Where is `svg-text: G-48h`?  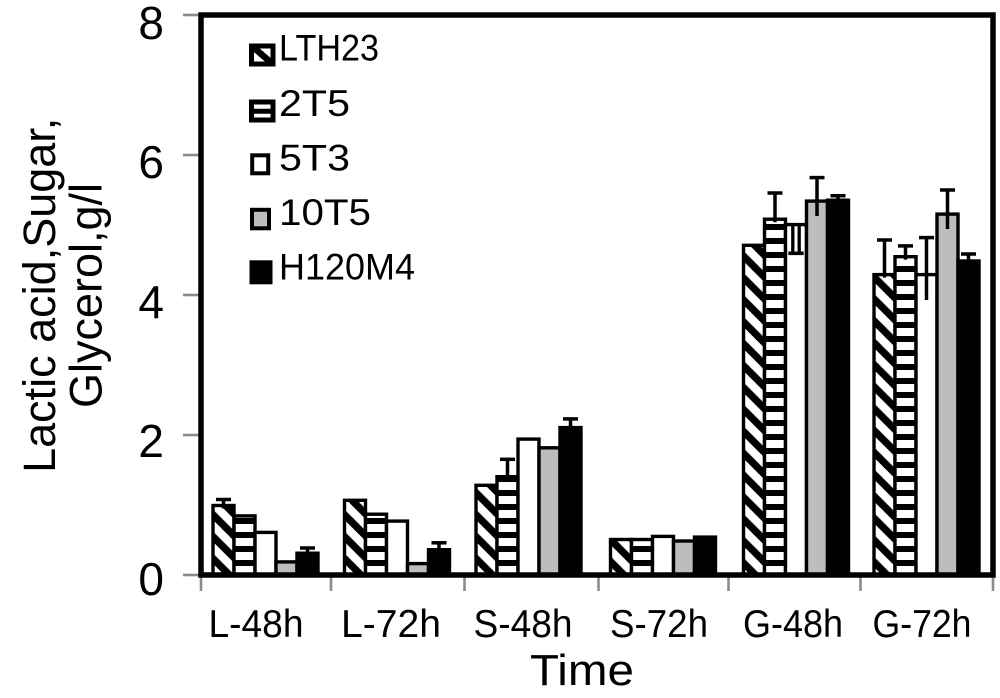
svg-text: G-48h is located at coordinates (793, 624).